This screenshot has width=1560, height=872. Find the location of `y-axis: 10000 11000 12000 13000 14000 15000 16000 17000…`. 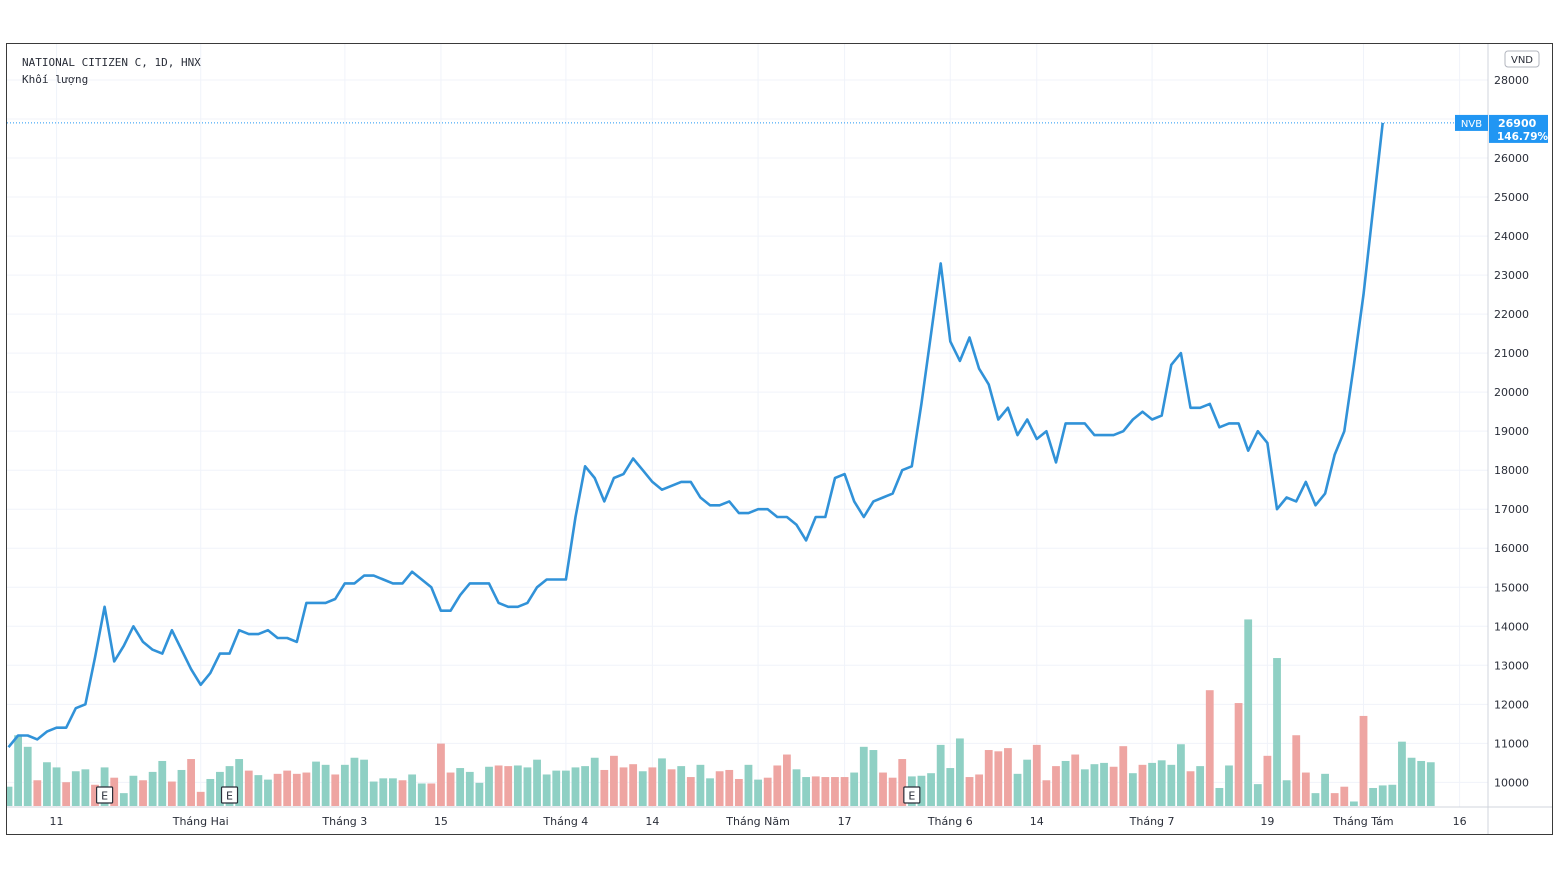

y-axis: 10000 11000 12000 13000 14000 15000 16000 17000… is located at coordinates (1511, 431).